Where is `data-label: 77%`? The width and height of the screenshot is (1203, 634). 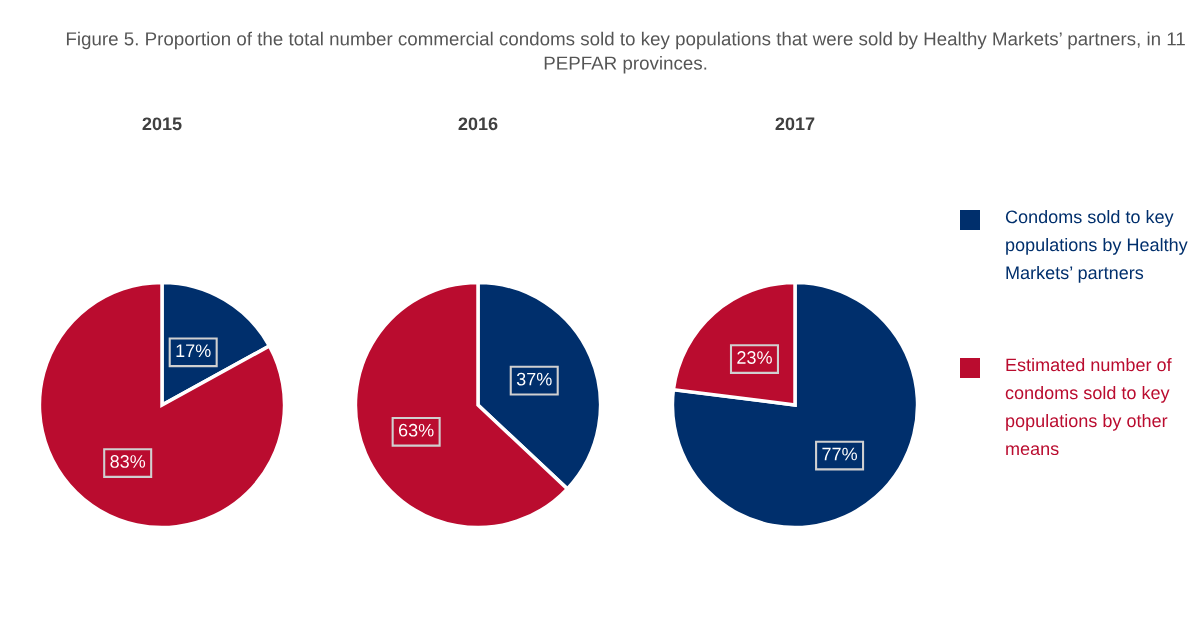
data-label: 77% is located at coordinates (839, 454).